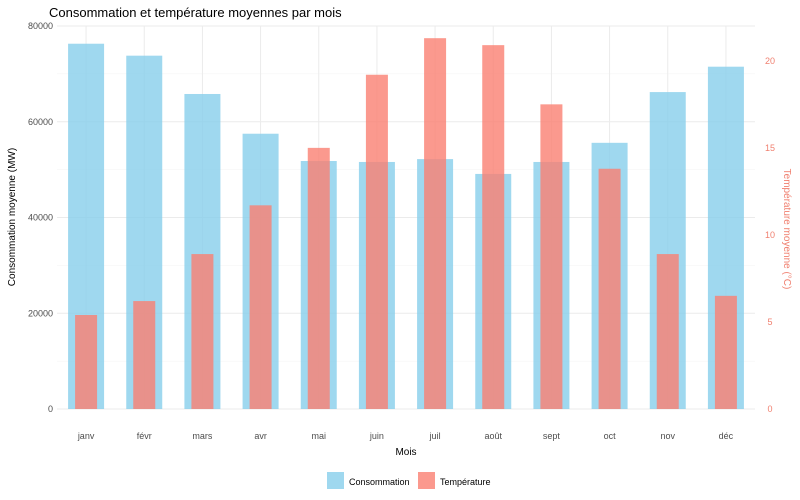  I want to click on y2-tick-label: 0, so click(769, 409).